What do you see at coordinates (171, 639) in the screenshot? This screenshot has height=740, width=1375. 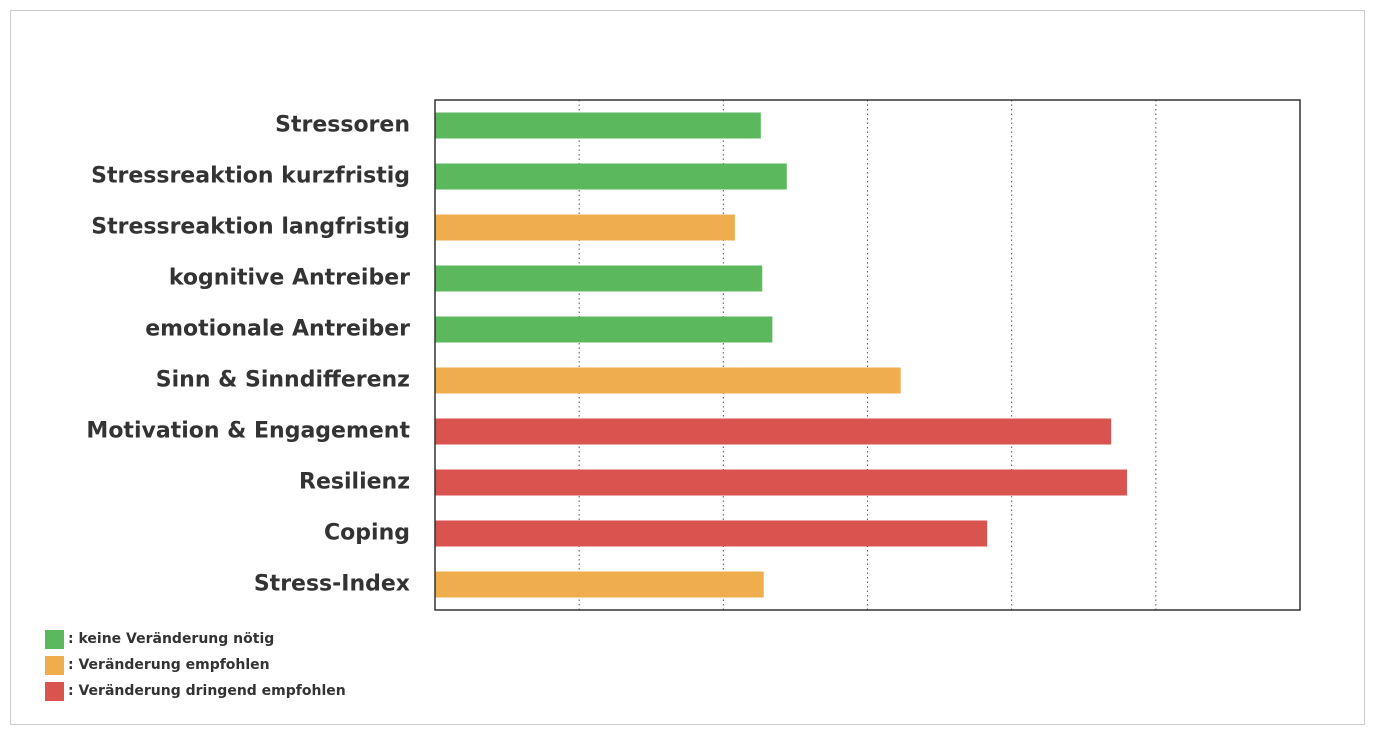 I see `legend-label: : keine Veränderung nötig` at bounding box center [171, 639].